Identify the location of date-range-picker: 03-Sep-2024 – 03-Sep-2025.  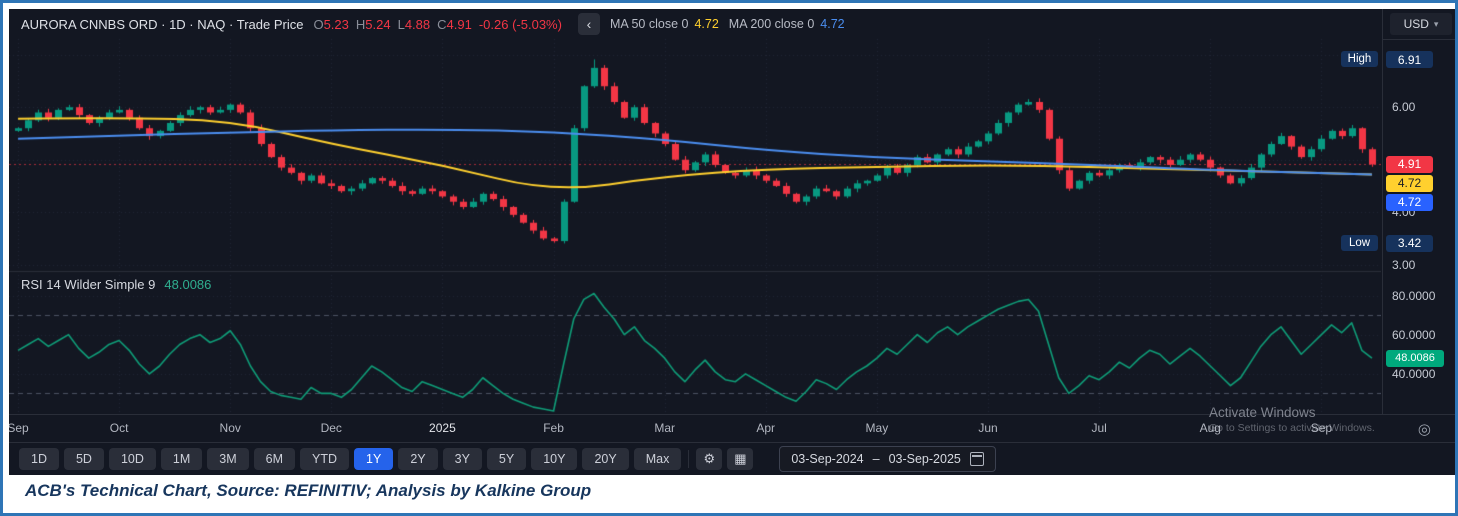
(887, 459).